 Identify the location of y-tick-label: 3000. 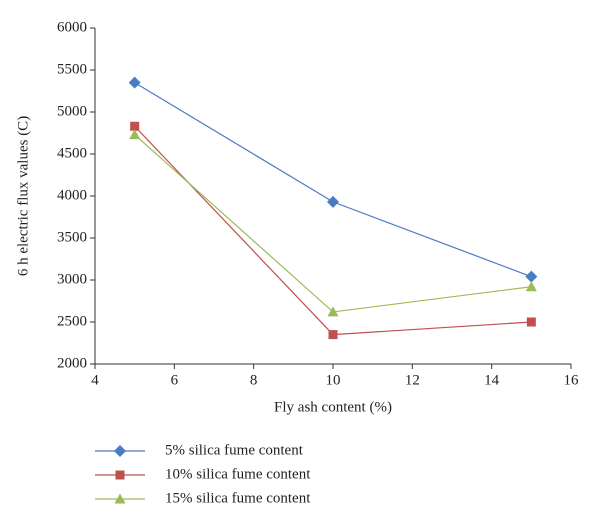
(72, 279).